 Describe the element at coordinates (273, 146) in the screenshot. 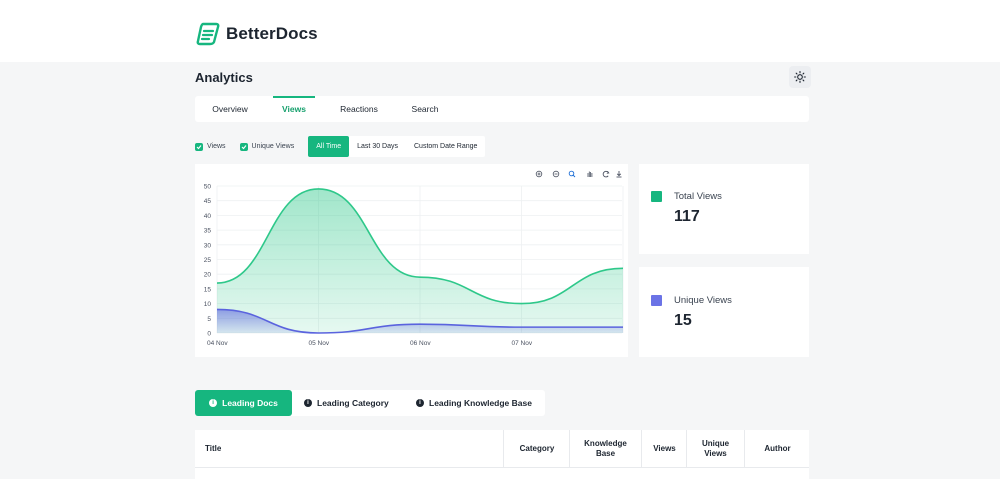

I see `unique-views-checkbox-label: Unique Views` at that location.